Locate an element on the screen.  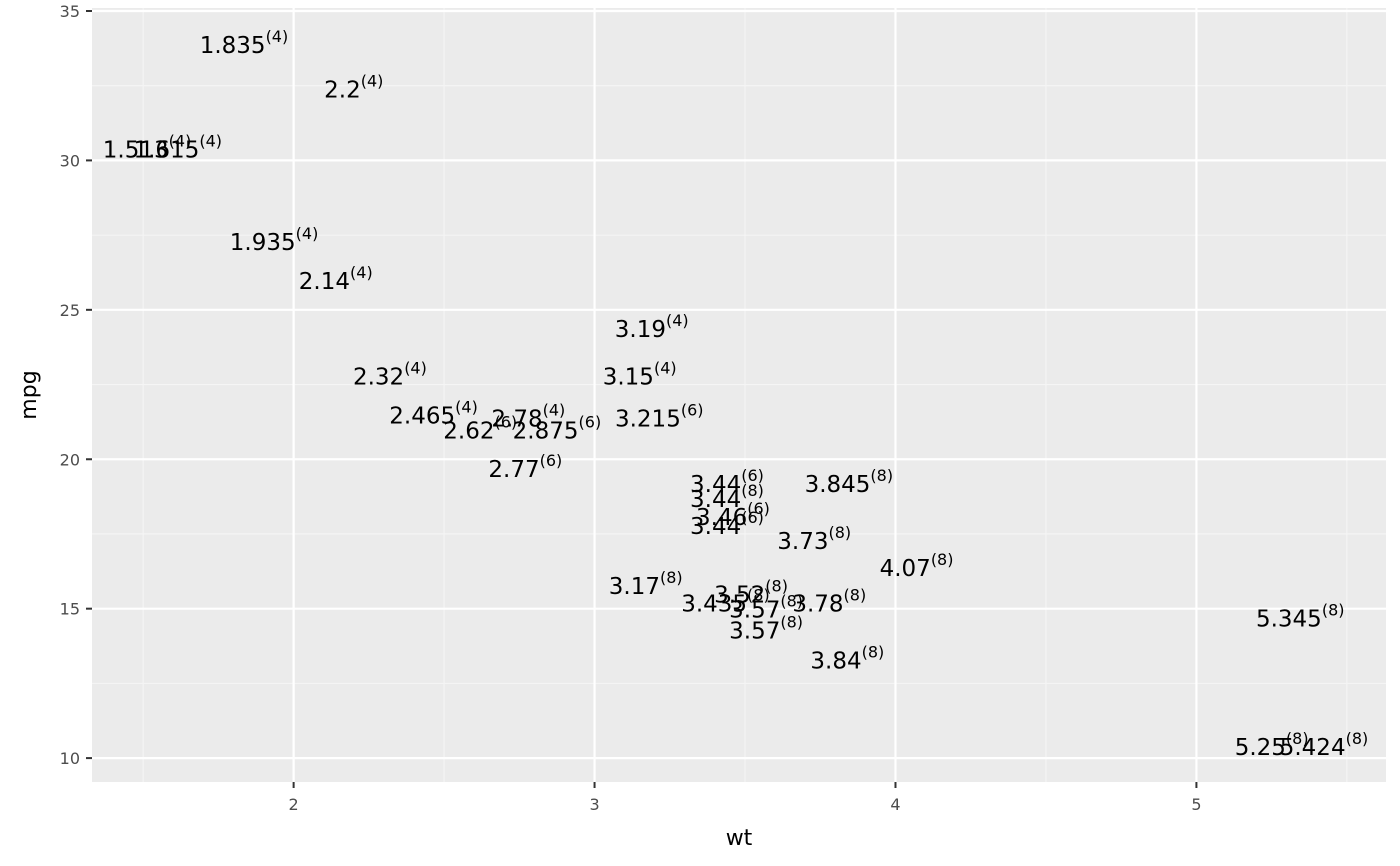
point-label-value: 5.424 is located at coordinates (1313, 748).